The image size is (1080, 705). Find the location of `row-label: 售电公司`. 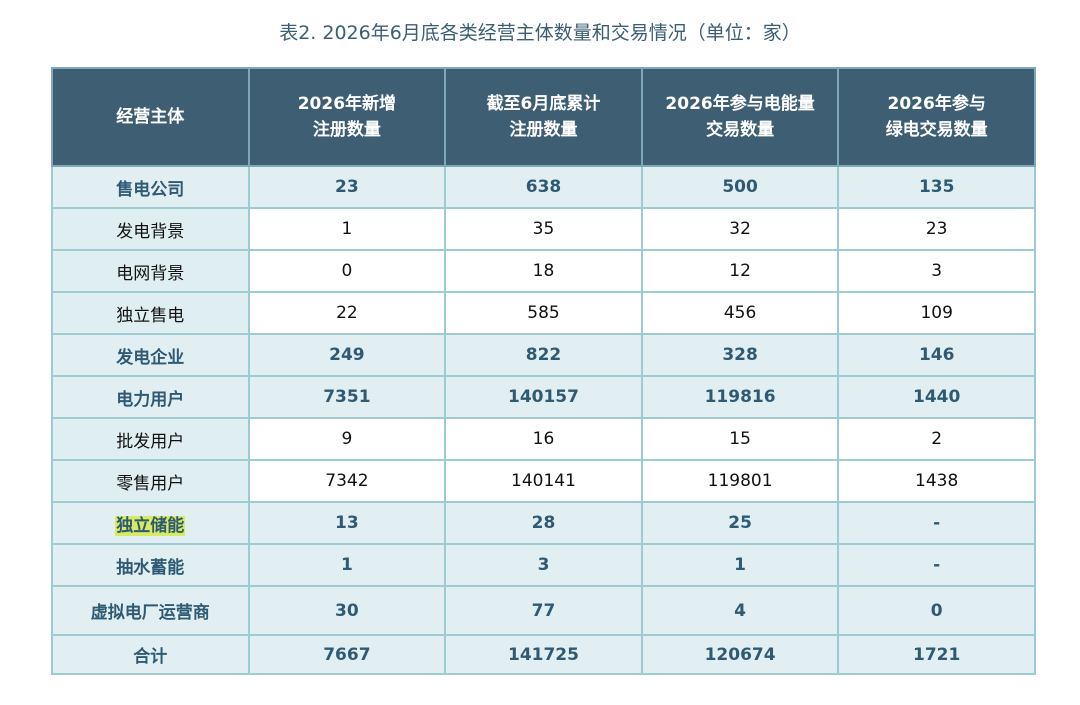

row-label: 售电公司 is located at coordinates (150, 187).